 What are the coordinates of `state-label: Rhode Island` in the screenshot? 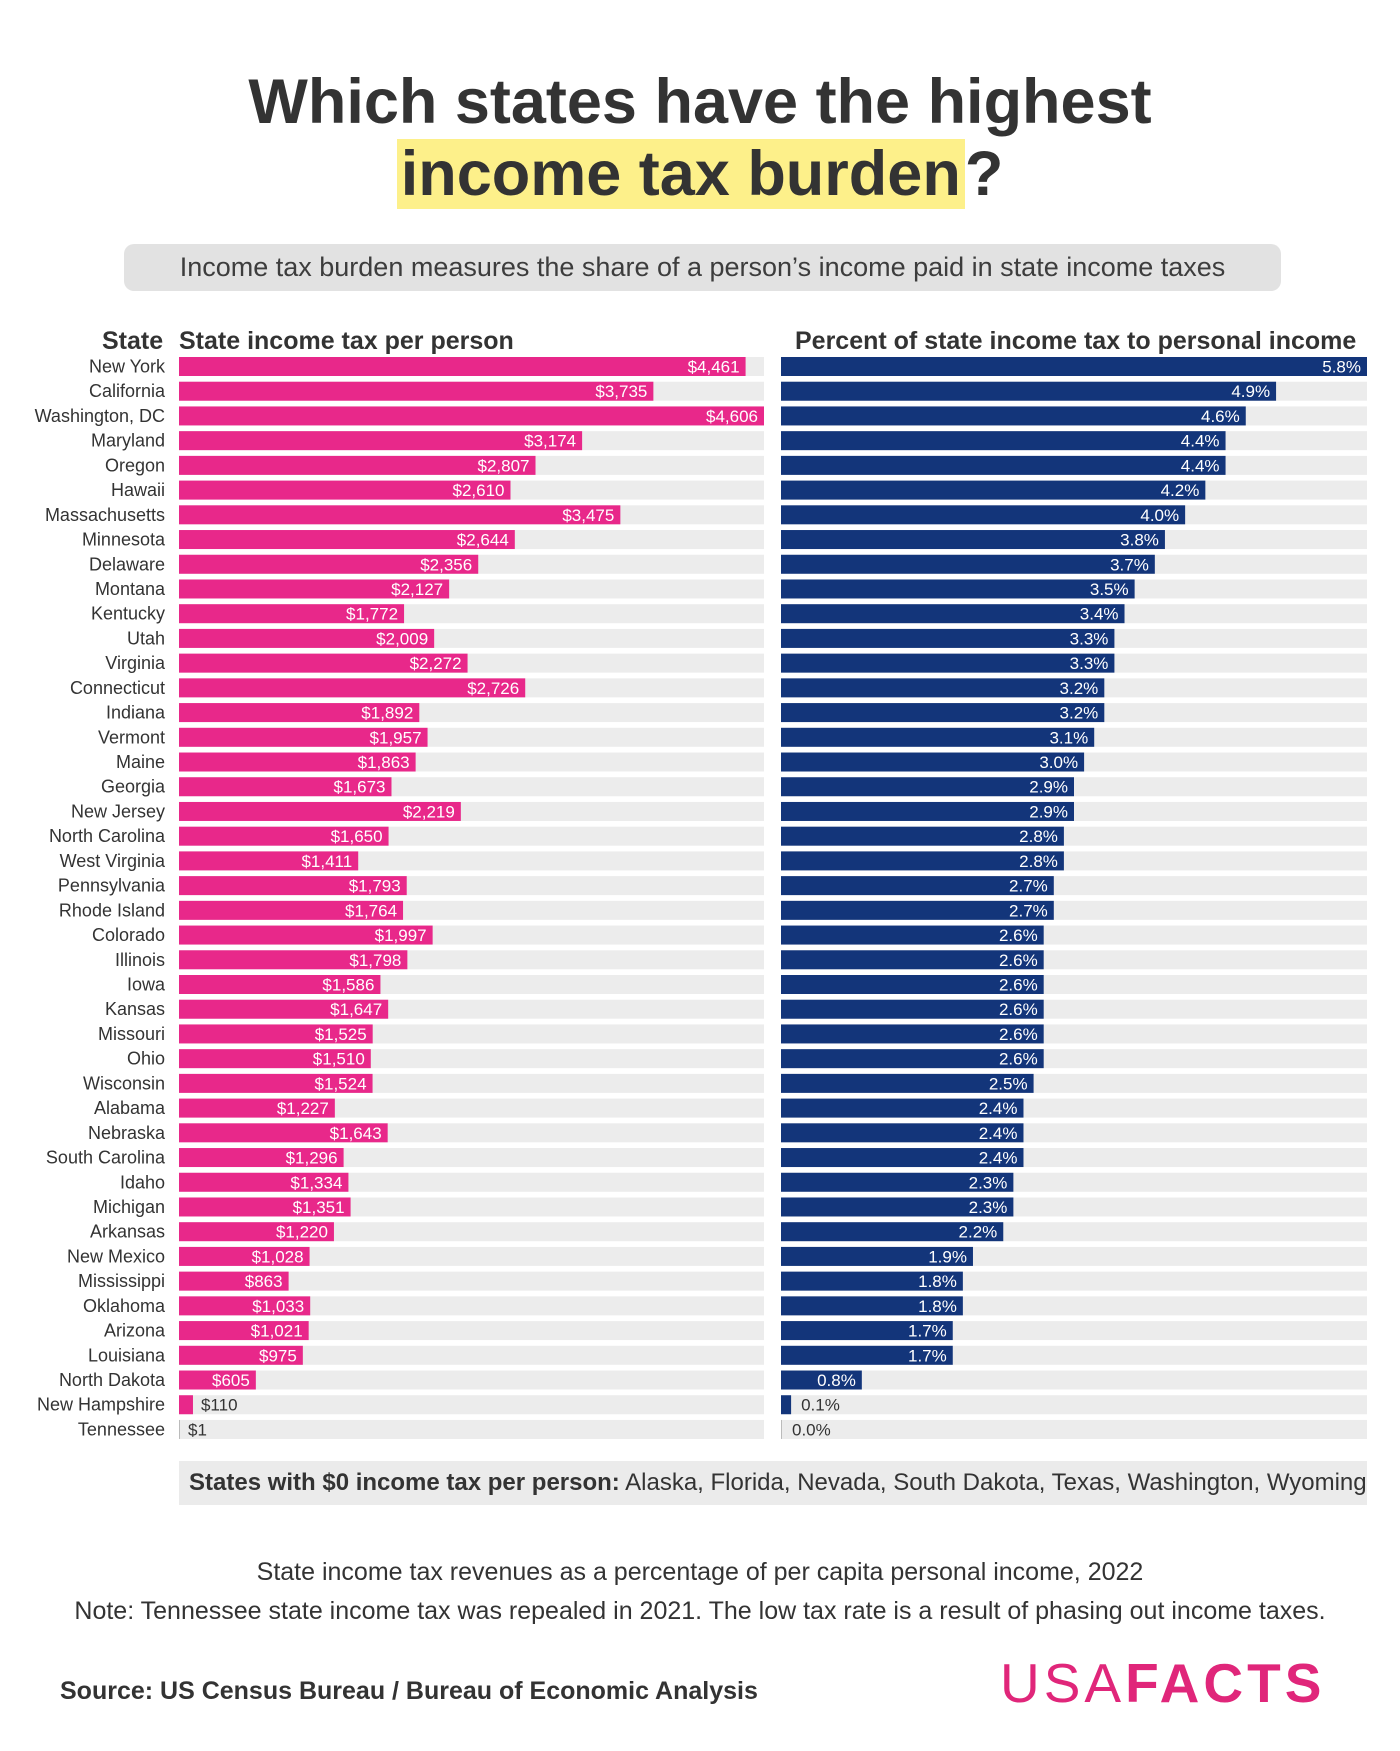 It's located at (112, 910).